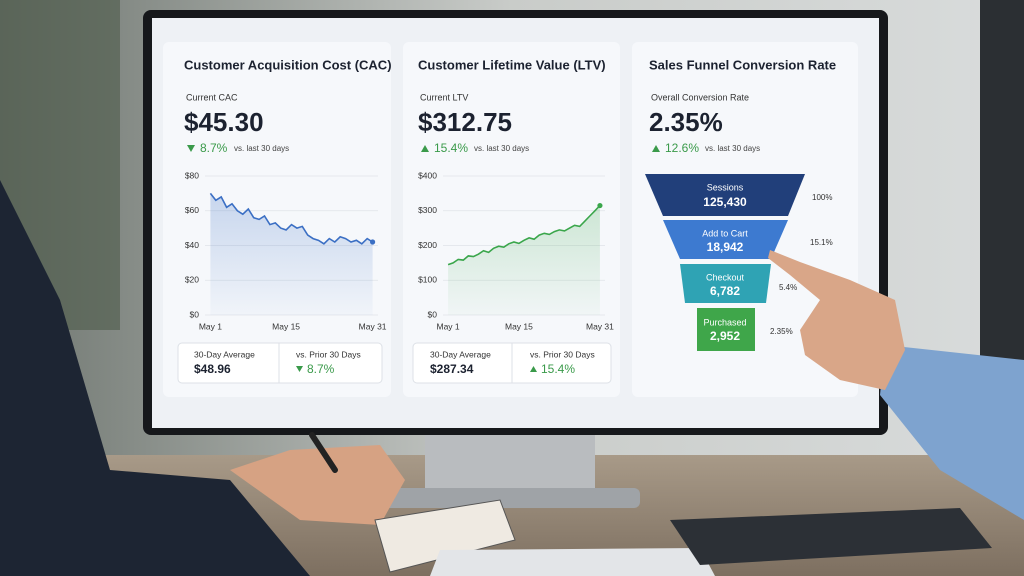  Describe the element at coordinates (821, 242) in the screenshot. I see `stage-rate: 15.1%` at that location.